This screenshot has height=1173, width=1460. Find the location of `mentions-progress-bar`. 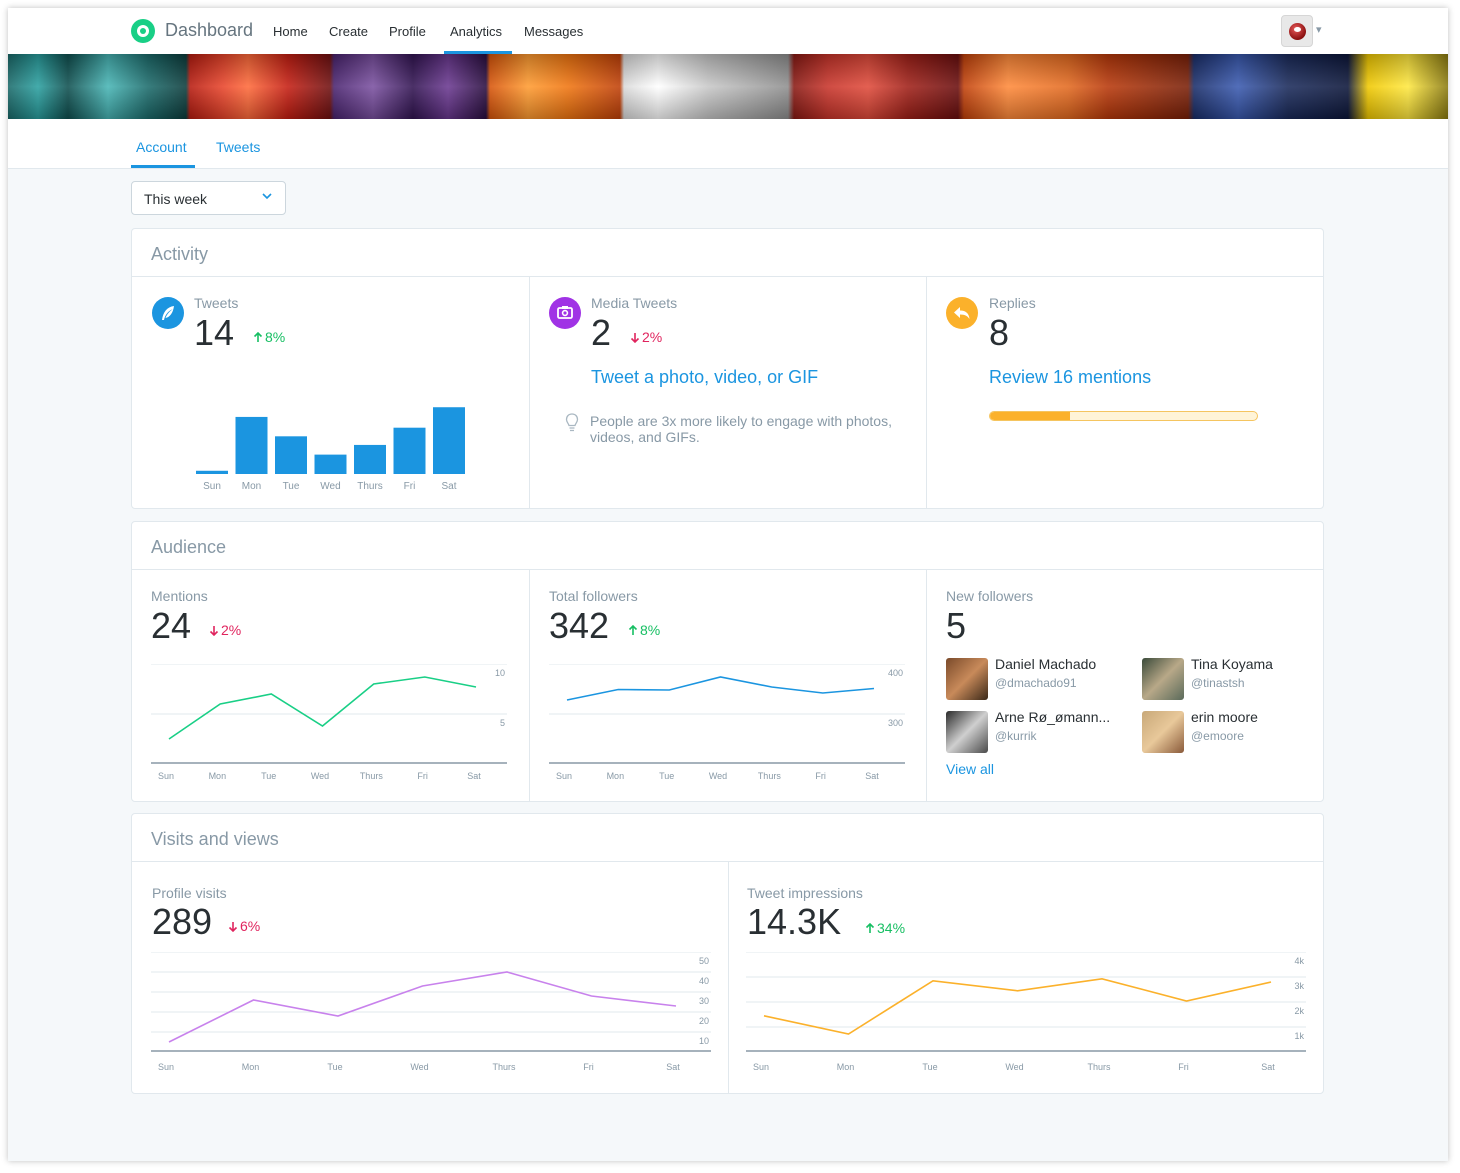

mentions-progress-bar is located at coordinates (1123, 416).